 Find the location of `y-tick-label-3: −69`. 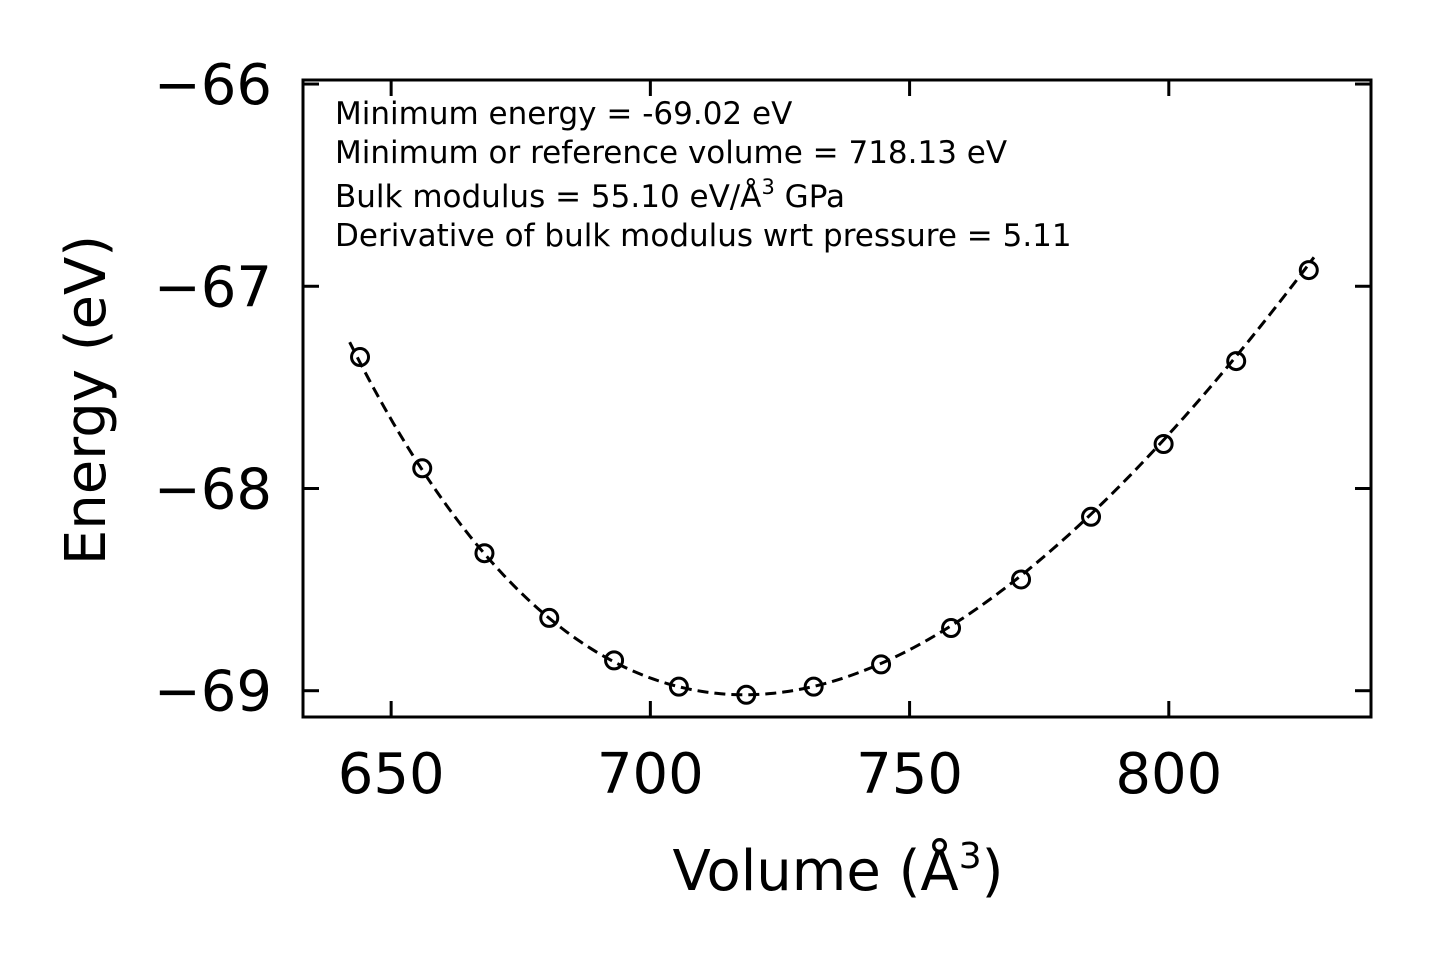

y-tick-label-3: −69 is located at coordinates (213, 692).